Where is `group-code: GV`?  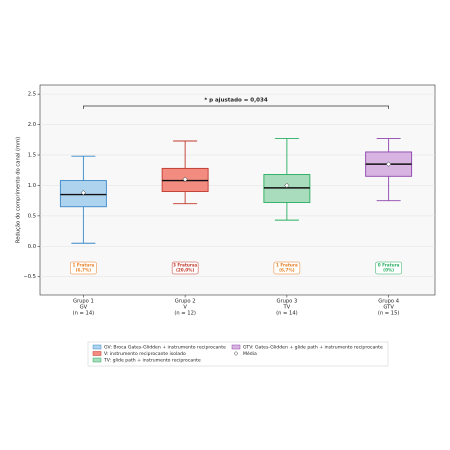
group-code: GV is located at coordinates (84, 308).